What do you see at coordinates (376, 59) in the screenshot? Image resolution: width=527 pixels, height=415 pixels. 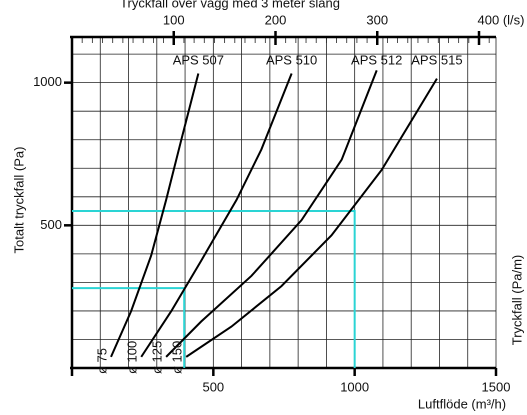 I see `series-label: APS 512` at bounding box center [376, 59].